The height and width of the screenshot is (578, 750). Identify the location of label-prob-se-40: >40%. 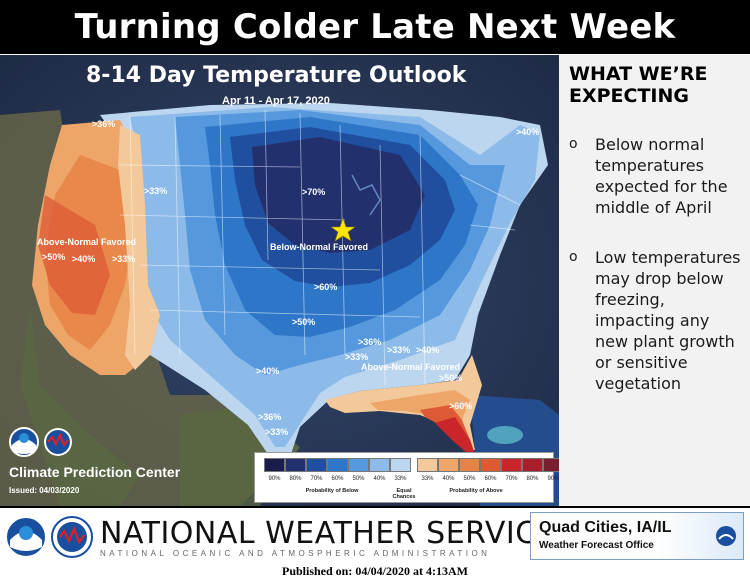
(428, 350).